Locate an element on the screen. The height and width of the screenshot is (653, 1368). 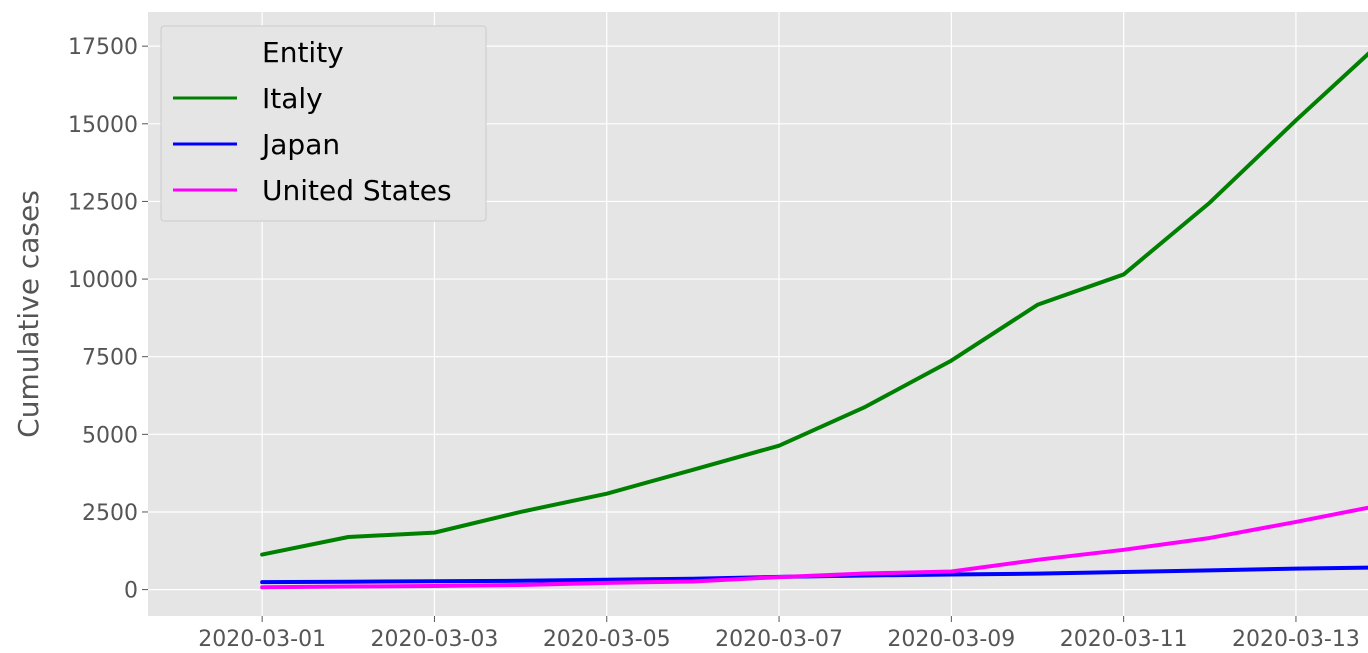
x-tick-label: 2020-03-13 is located at coordinates (1296, 639).